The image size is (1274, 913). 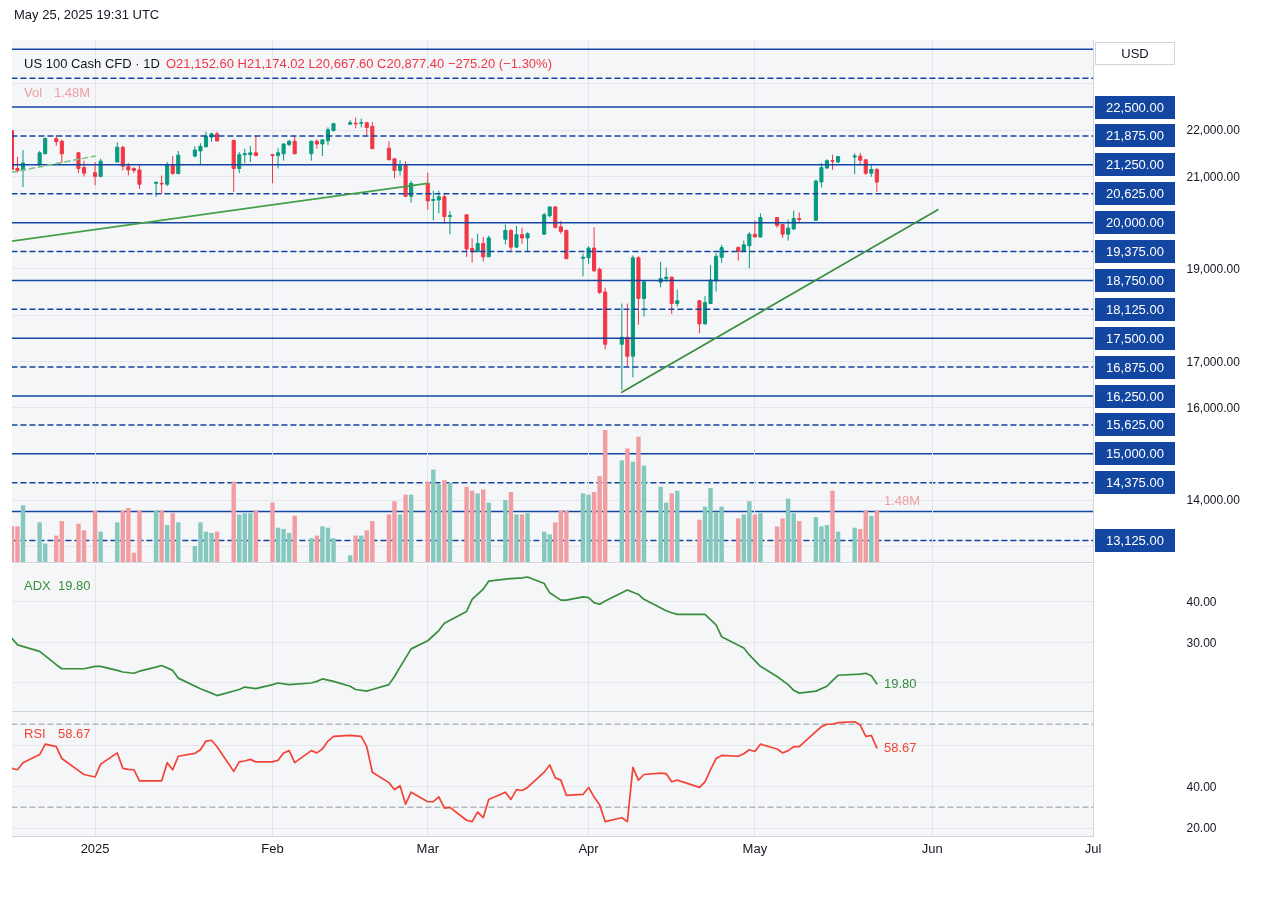 I want to click on ref-line-label: 22,500.00, so click(x=1135, y=107).